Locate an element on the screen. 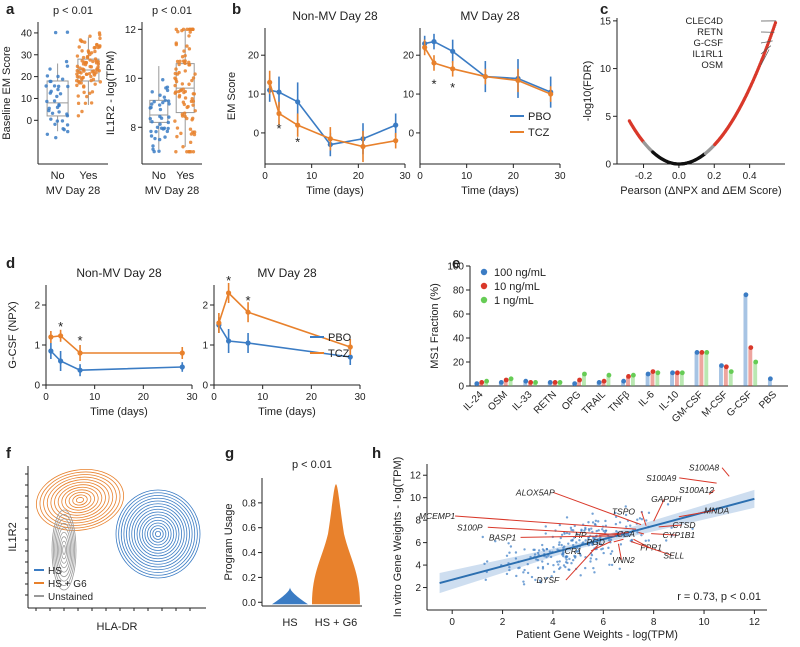  p-value: p < 0.01 is located at coordinates (73, 11).